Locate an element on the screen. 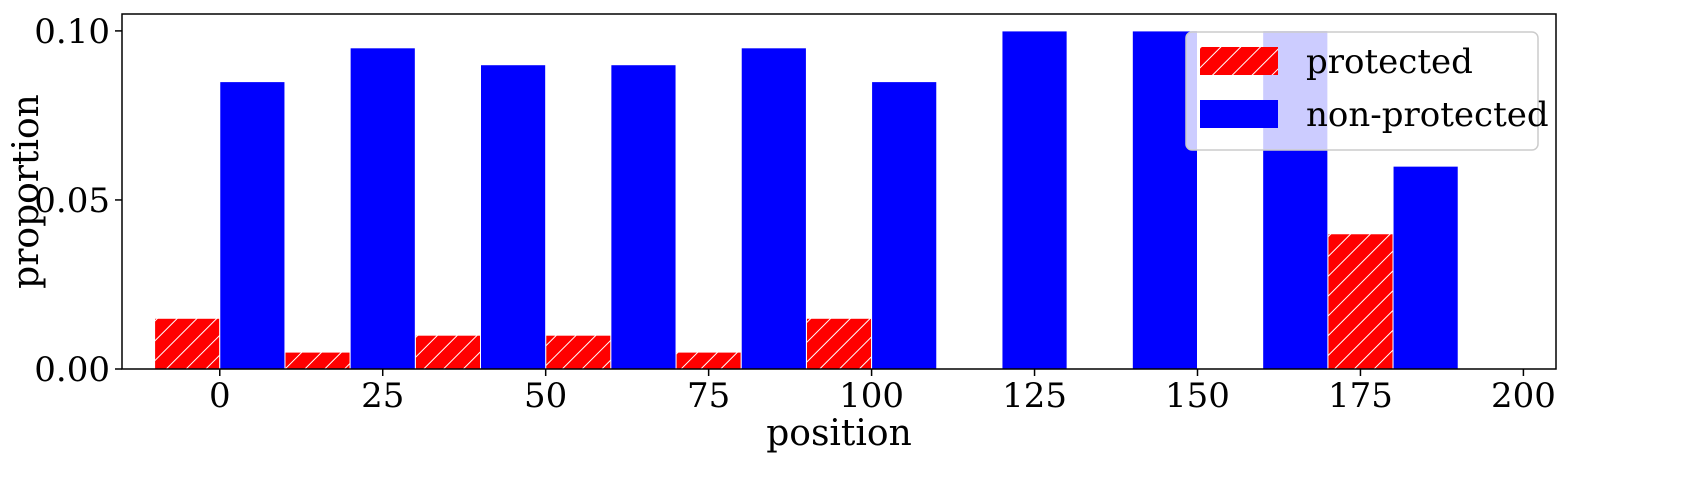 This screenshot has height=497, width=1694. x-tick-label-0: 0 is located at coordinates (220, 396).